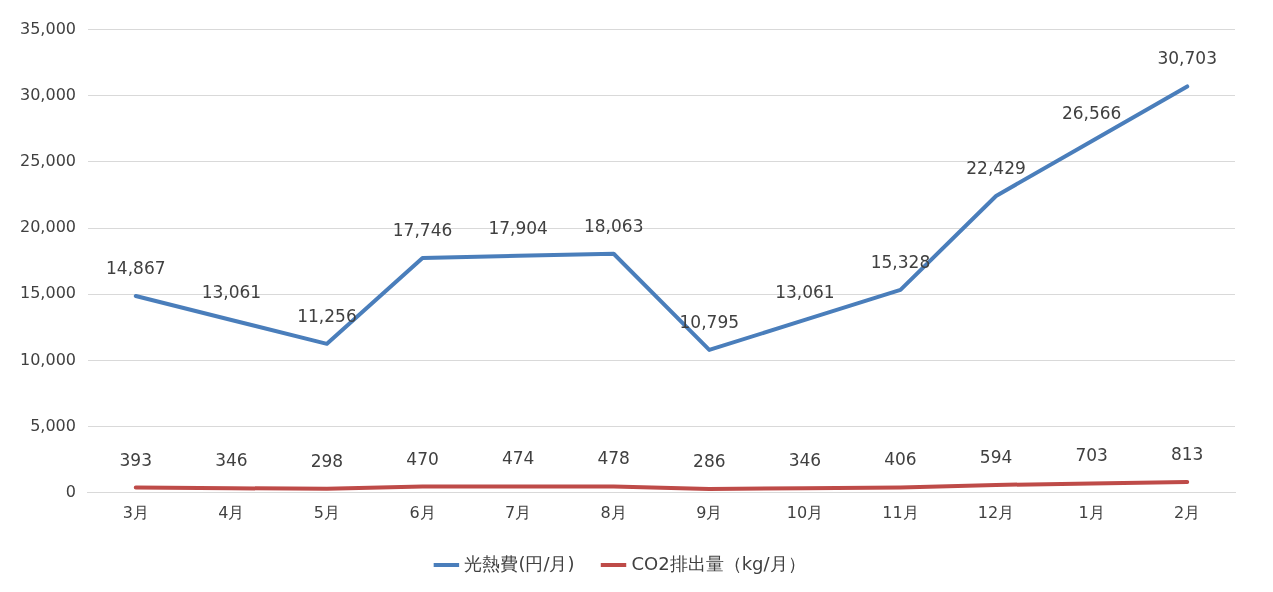 The height and width of the screenshot is (592, 1273). I want to click on y-tick-label: 0, so click(70, 491).